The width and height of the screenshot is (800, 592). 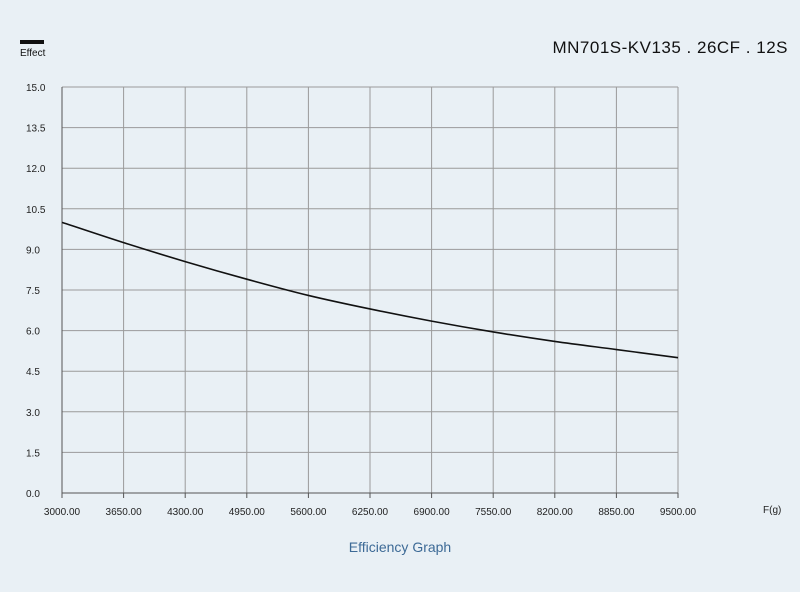 What do you see at coordinates (400, 547) in the screenshot?
I see `chart-caption: Efficiency Graph` at bounding box center [400, 547].